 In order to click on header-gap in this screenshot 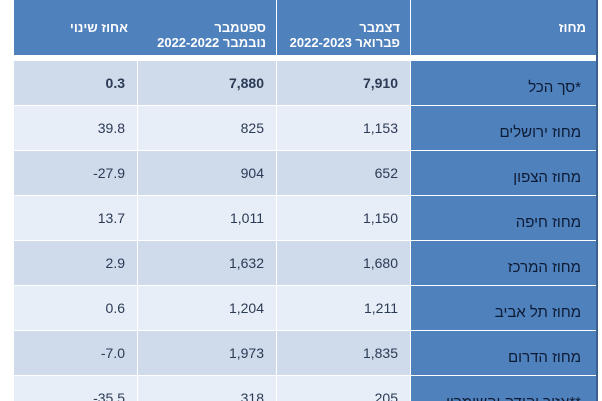, I will do `click(305, 58)`.